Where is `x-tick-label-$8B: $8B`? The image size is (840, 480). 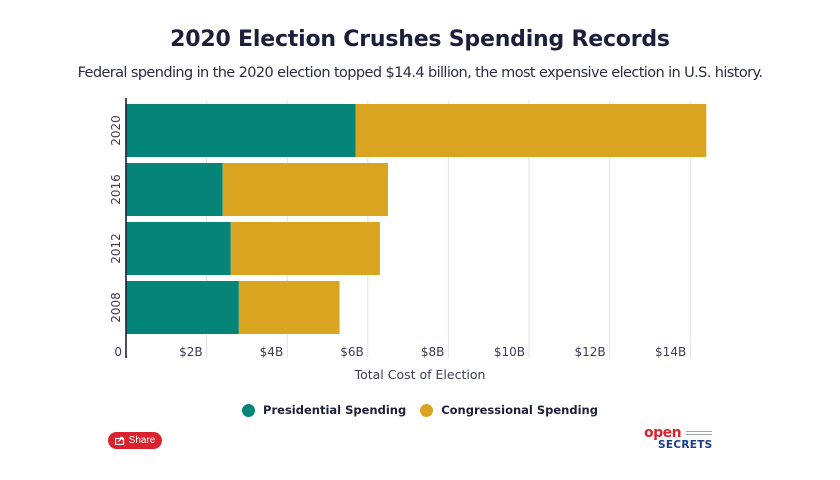 x-tick-label-$8B: $8B is located at coordinates (433, 352).